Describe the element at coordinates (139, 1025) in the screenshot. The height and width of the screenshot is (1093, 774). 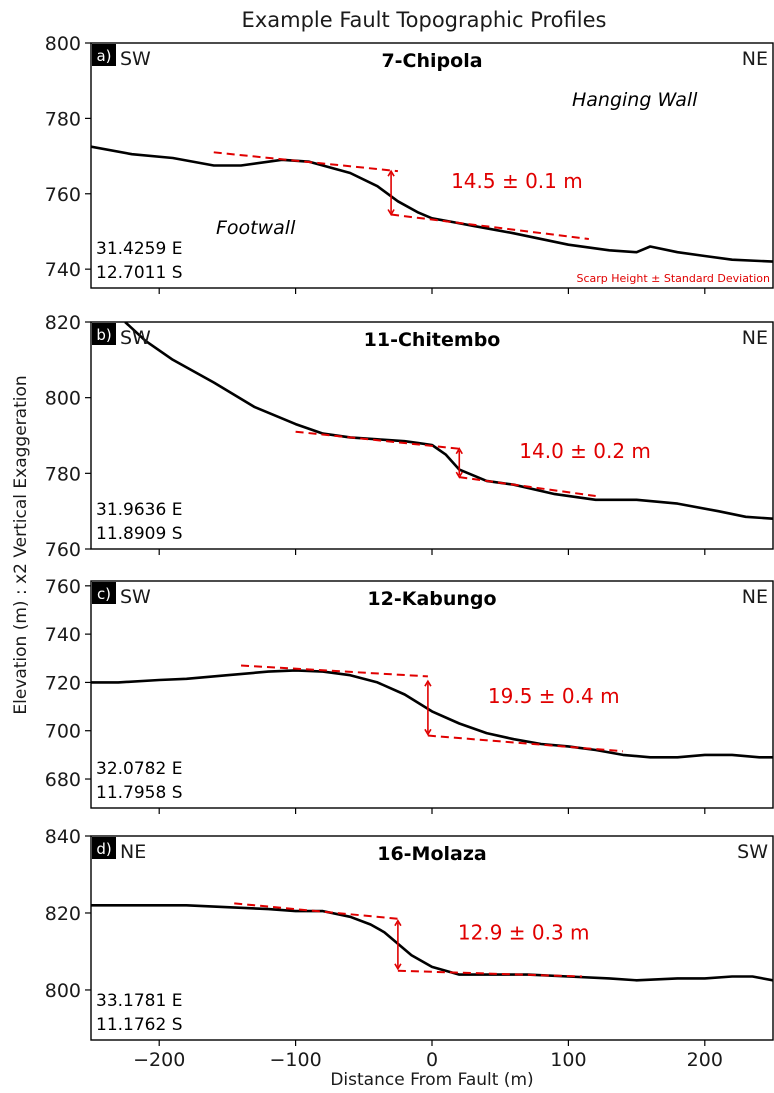
I see `coord-latitude: 11.1762 S` at that location.